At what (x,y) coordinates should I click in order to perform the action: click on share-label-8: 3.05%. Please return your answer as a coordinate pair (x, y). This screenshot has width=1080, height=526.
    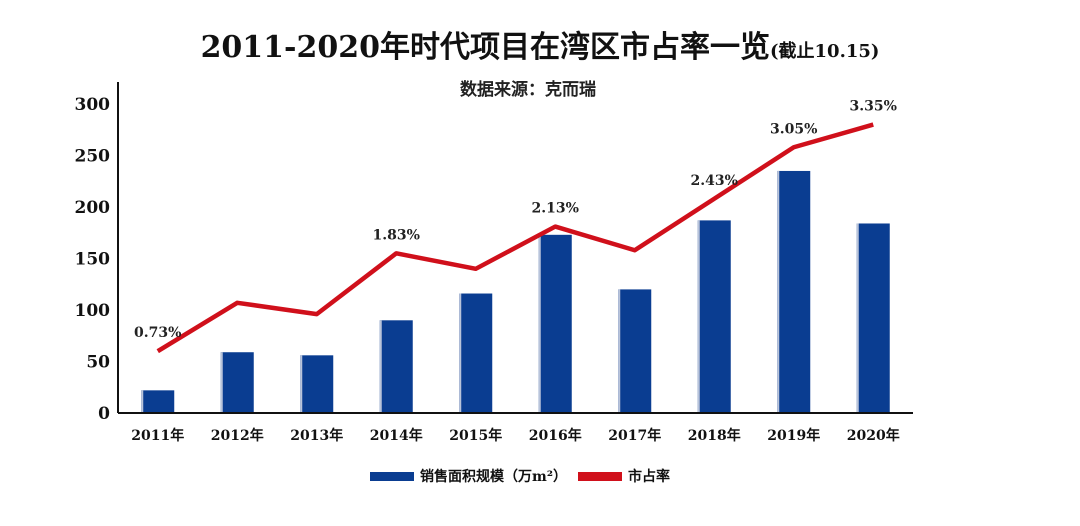
    Looking at the image, I should click on (793, 129).